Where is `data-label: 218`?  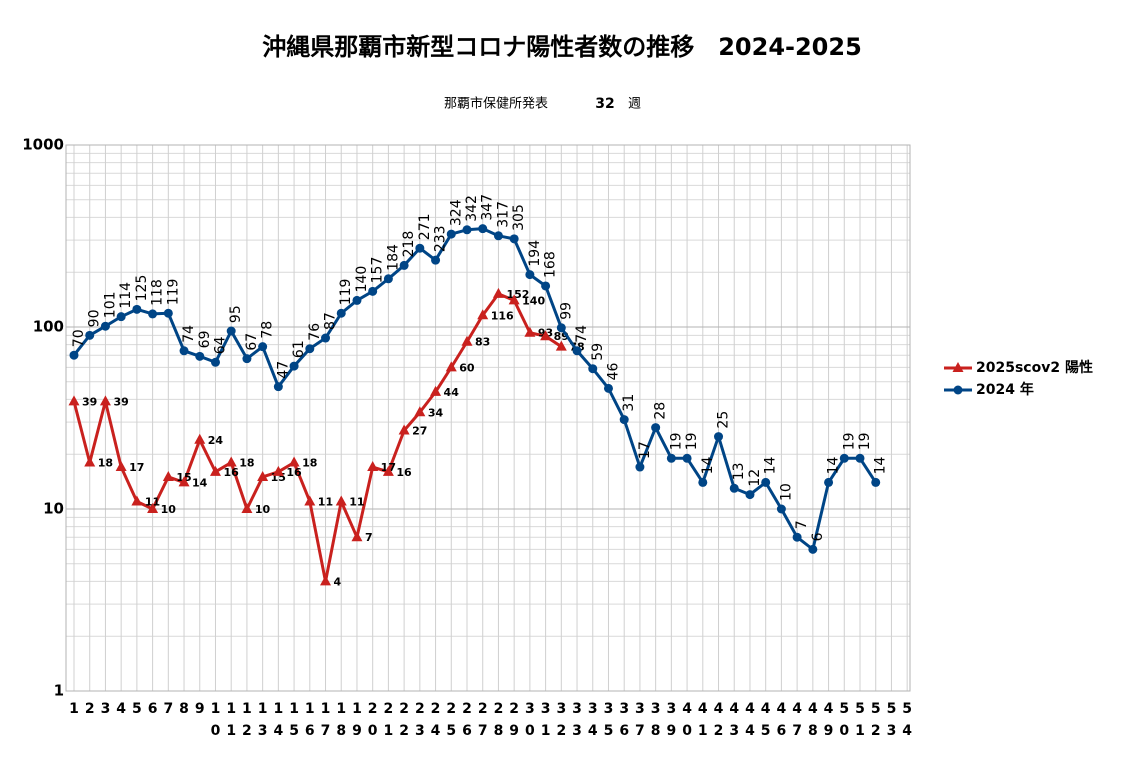
data-label: 218 is located at coordinates (409, 244).